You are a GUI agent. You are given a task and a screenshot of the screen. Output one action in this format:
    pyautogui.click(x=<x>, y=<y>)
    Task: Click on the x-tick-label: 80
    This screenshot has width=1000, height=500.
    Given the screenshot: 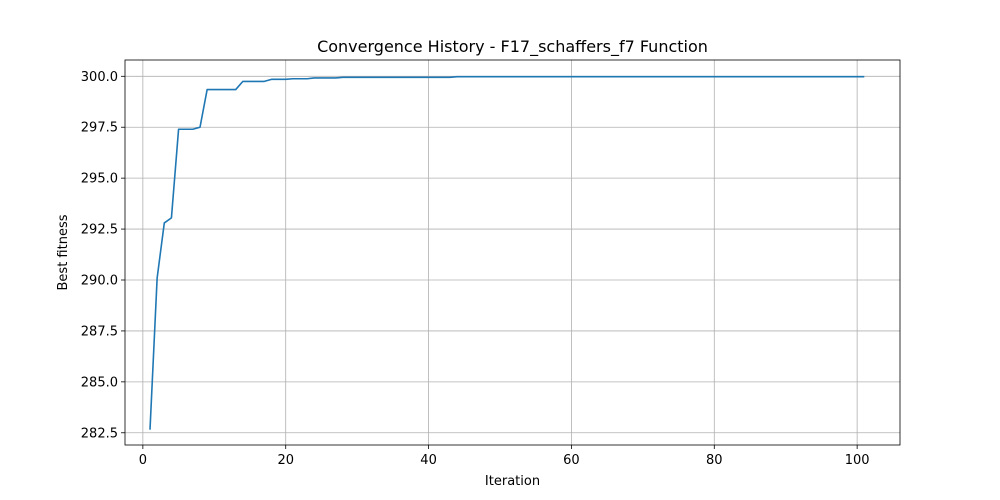 What is the action you would take?
    pyautogui.click(x=714, y=460)
    